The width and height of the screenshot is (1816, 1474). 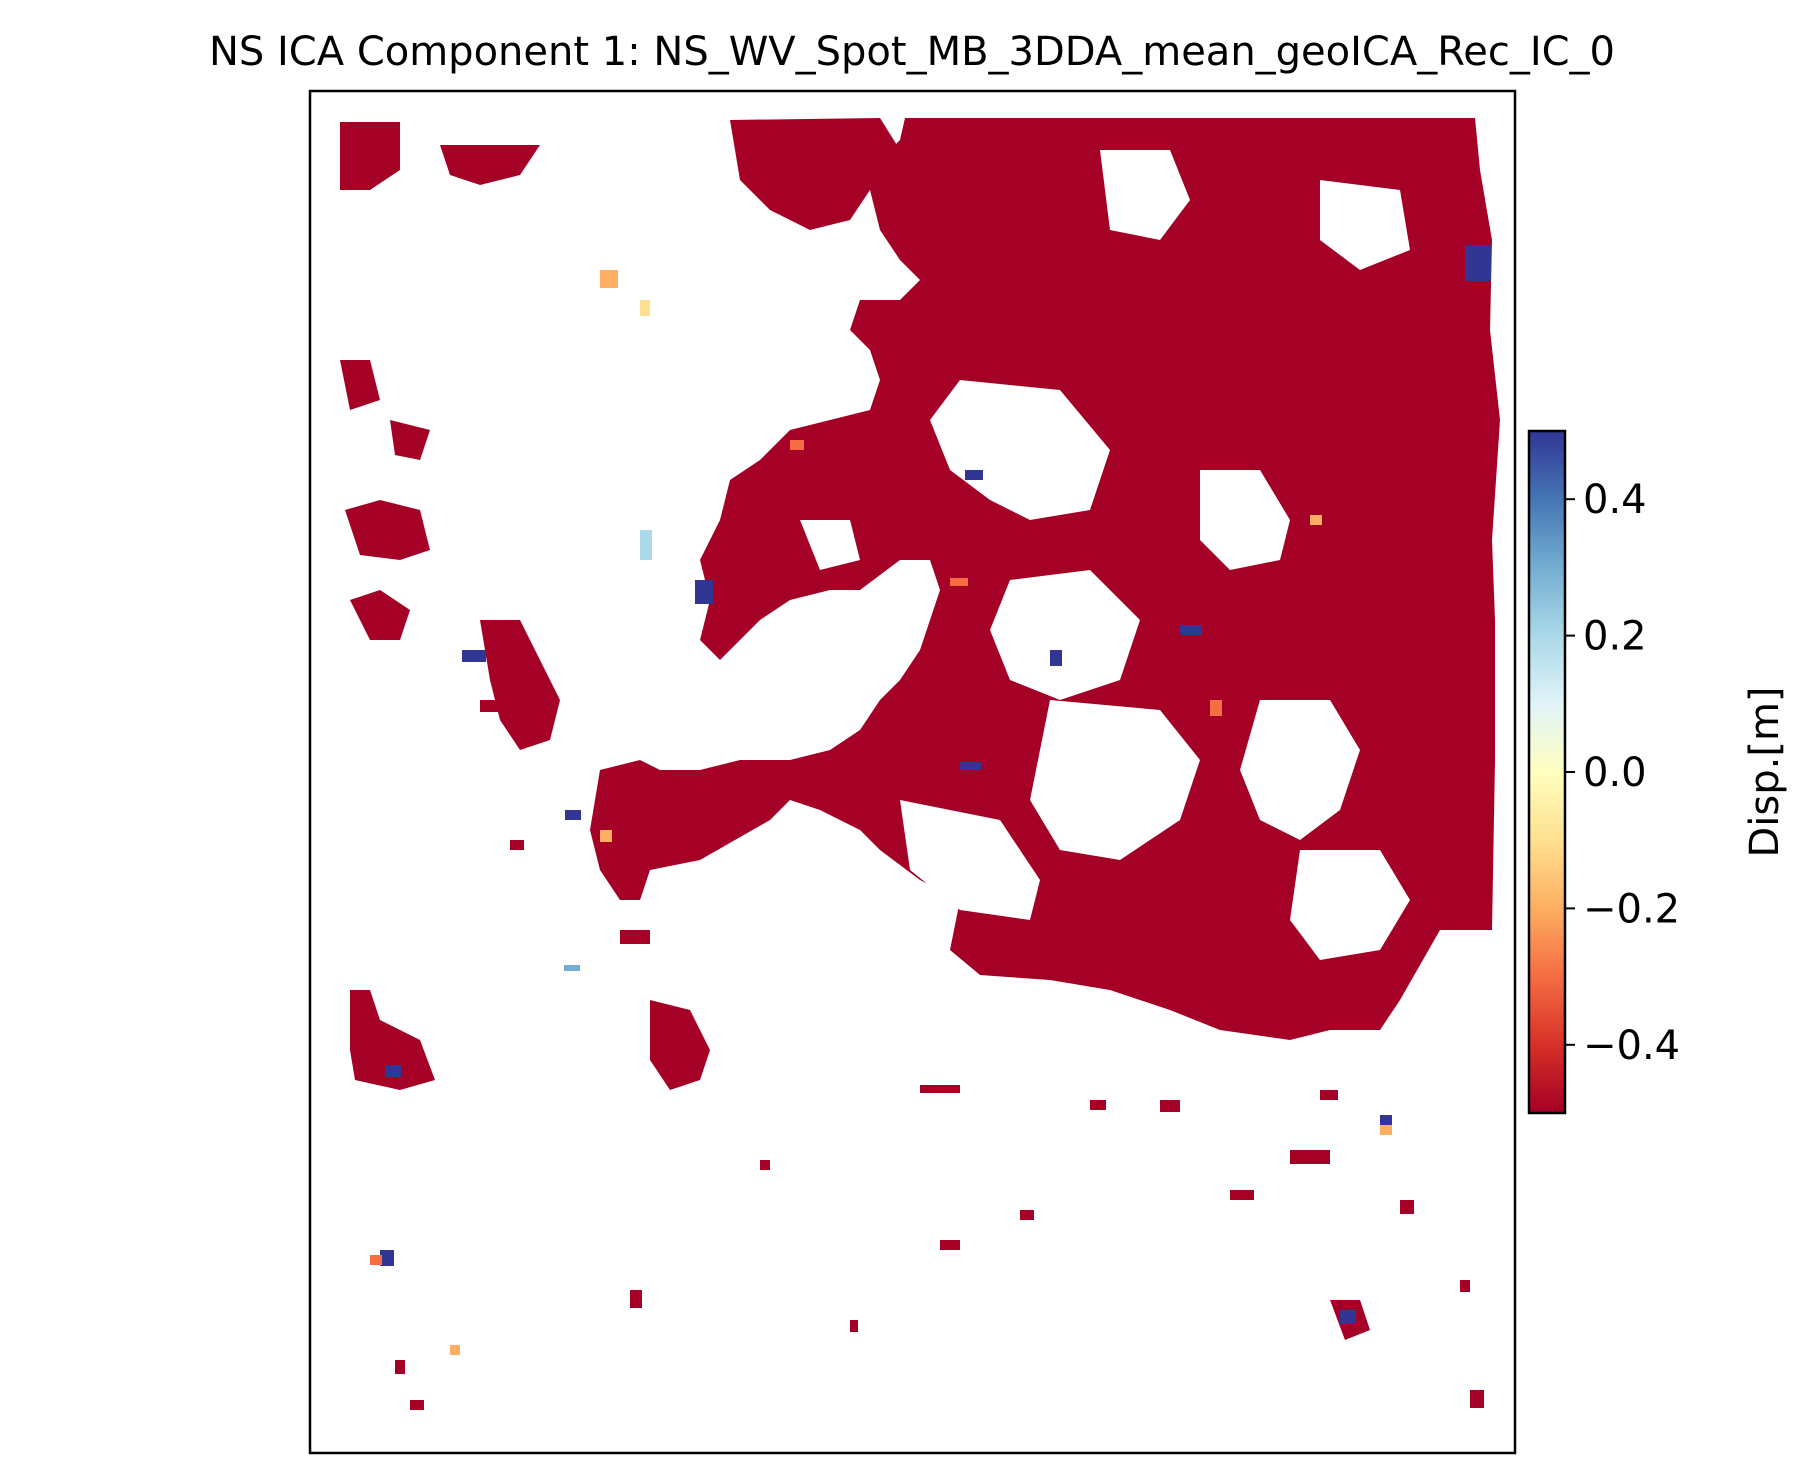 What do you see at coordinates (1547, 772) in the screenshot?
I see `colorbar-gradient` at bounding box center [1547, 772].